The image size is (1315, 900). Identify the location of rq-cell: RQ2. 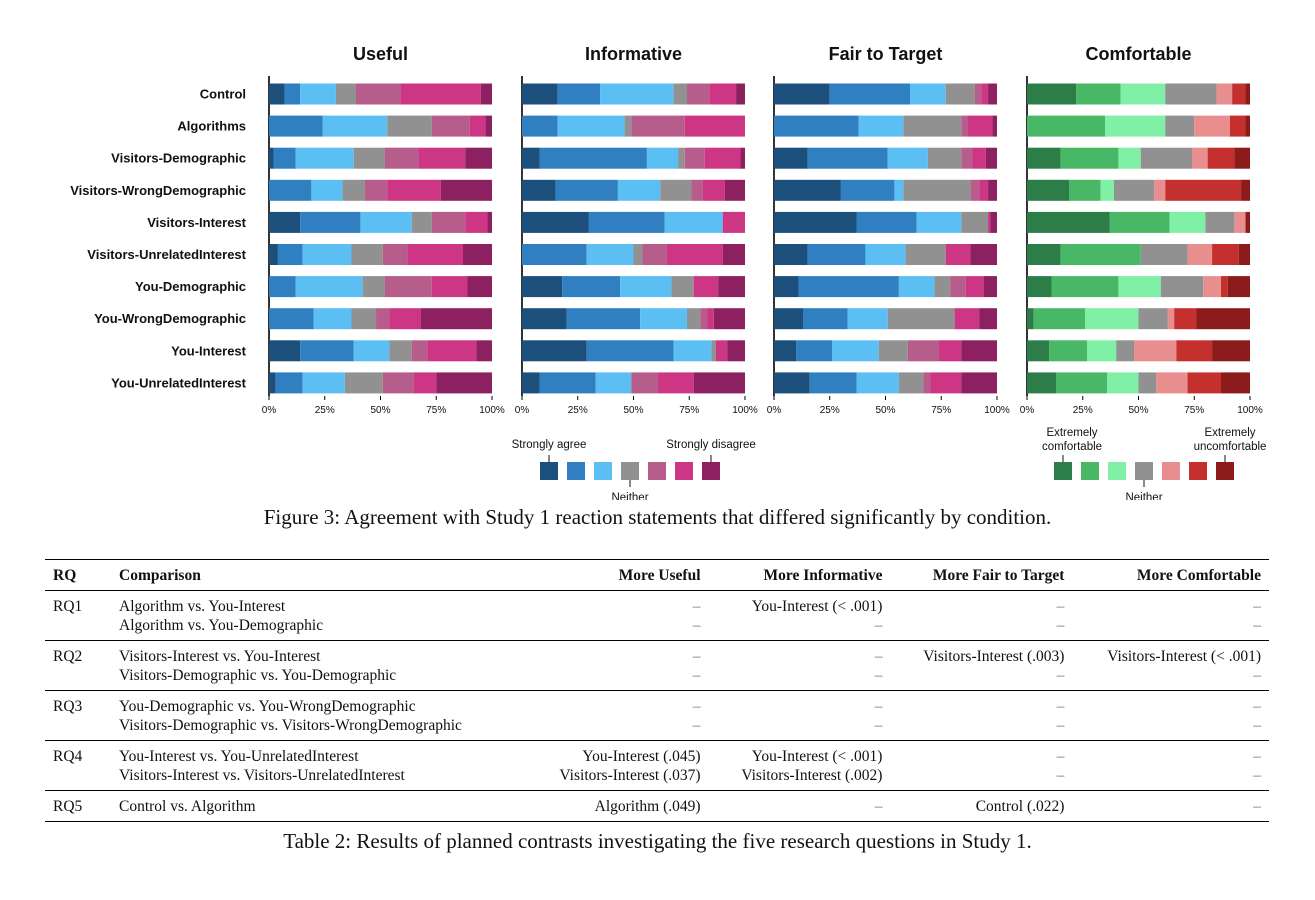
(78, 666).